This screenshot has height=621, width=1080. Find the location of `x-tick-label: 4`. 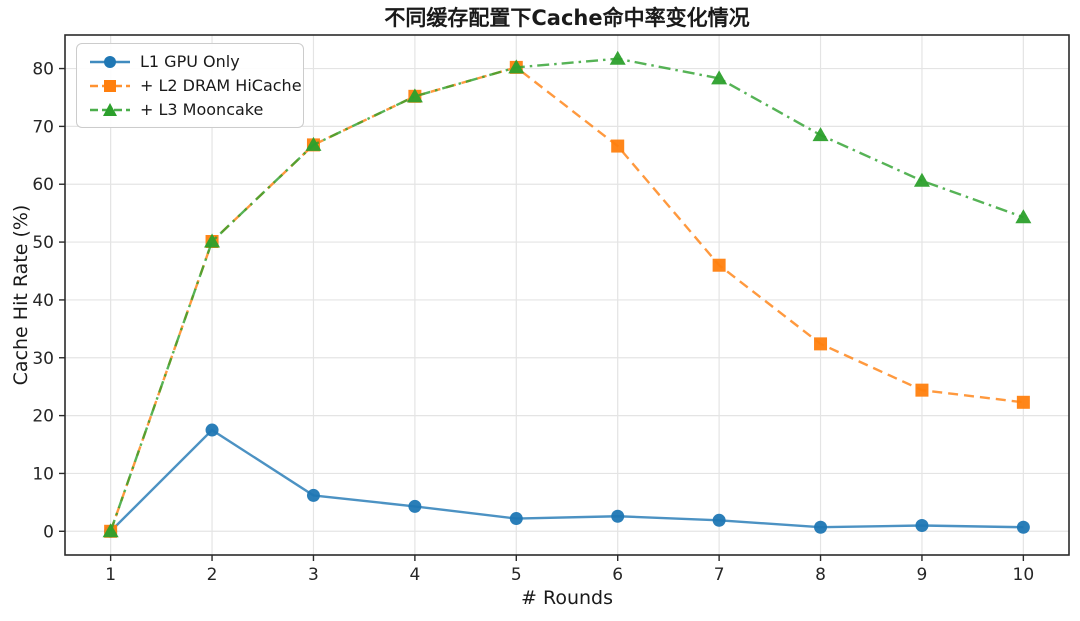

x-tick-label: 4 is located at coordinates (414, 575).